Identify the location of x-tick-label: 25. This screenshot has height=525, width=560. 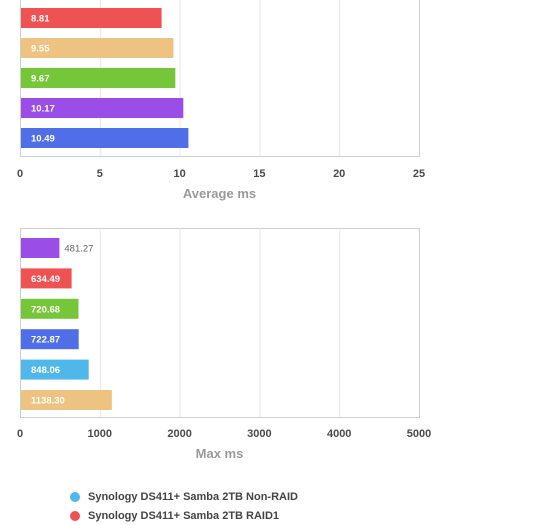
(419, 174).